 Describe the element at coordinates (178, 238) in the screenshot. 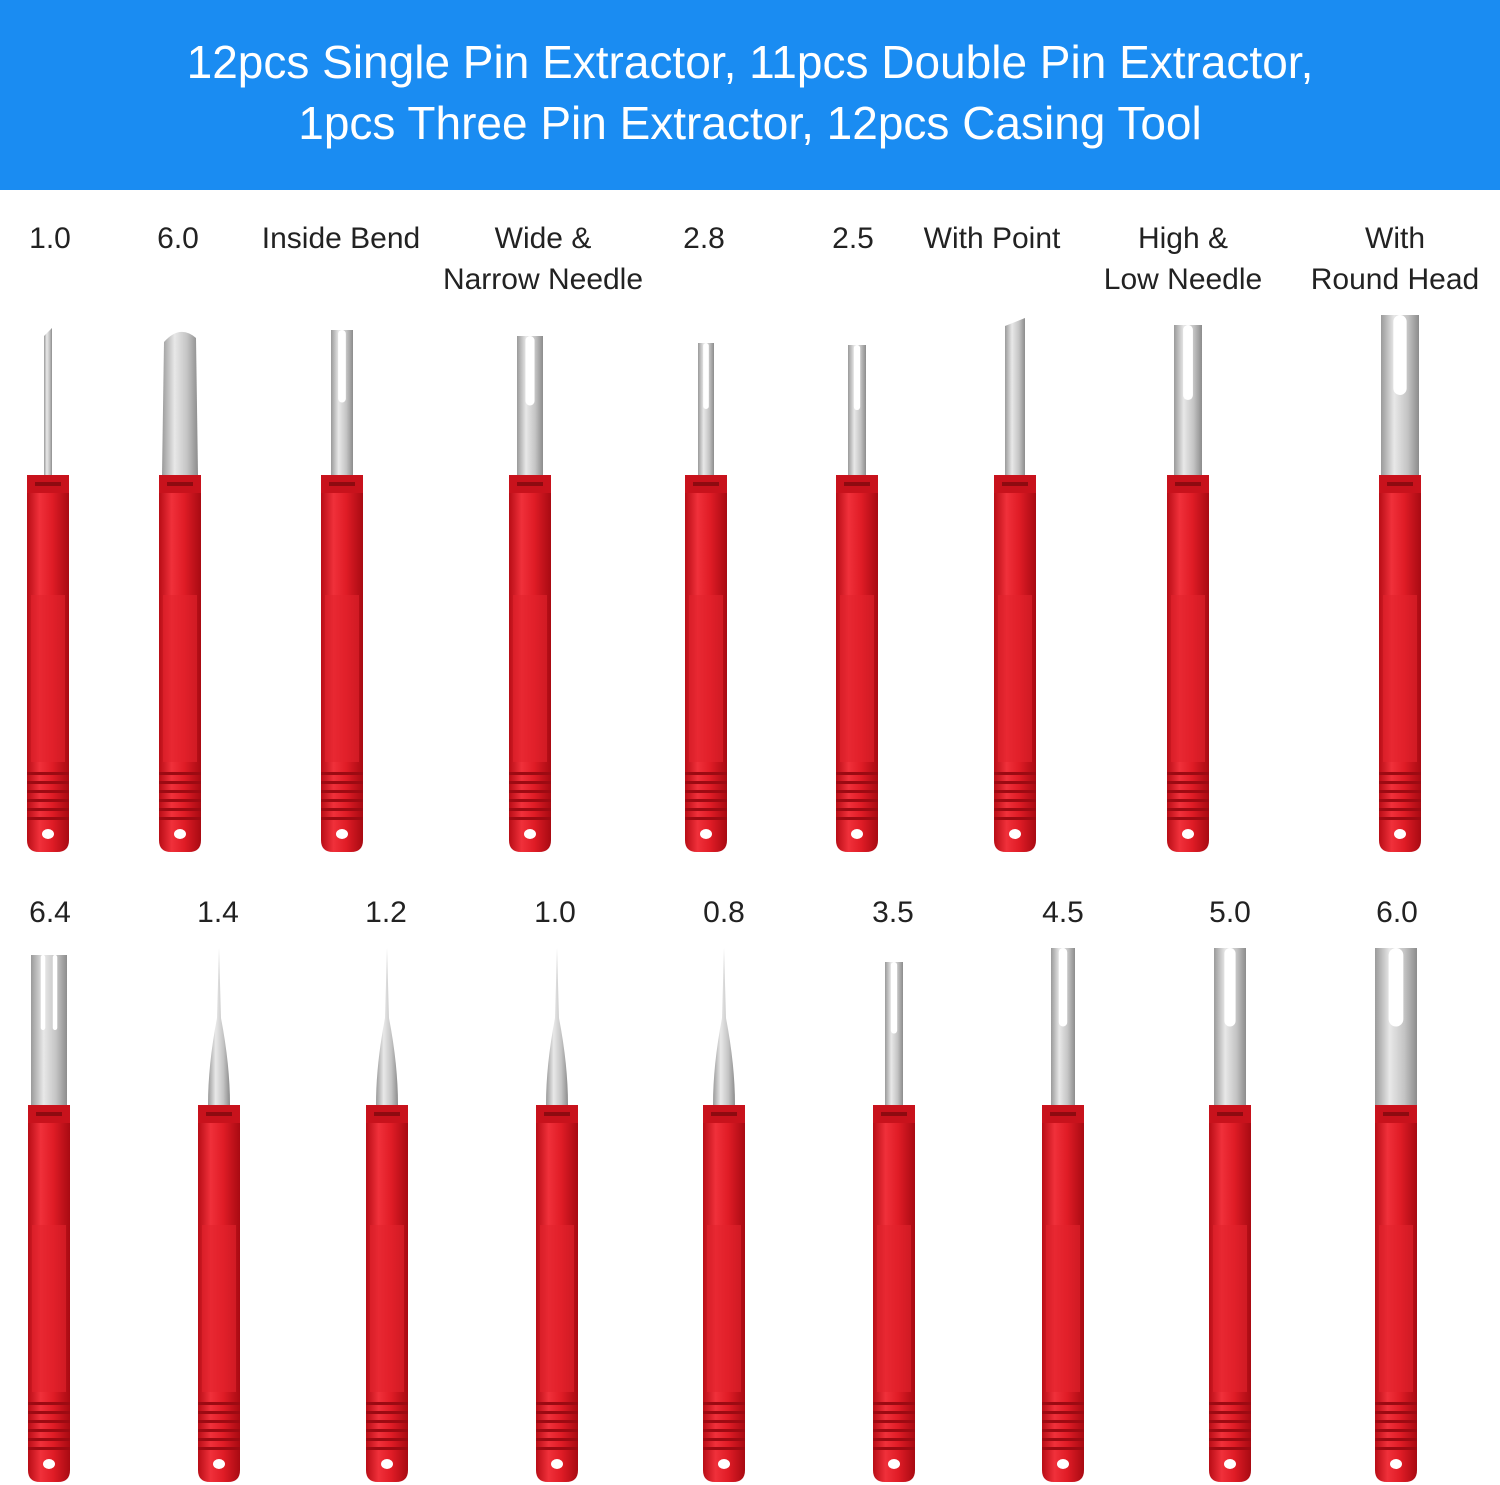

I see `tool-label: 6.0` at that location.